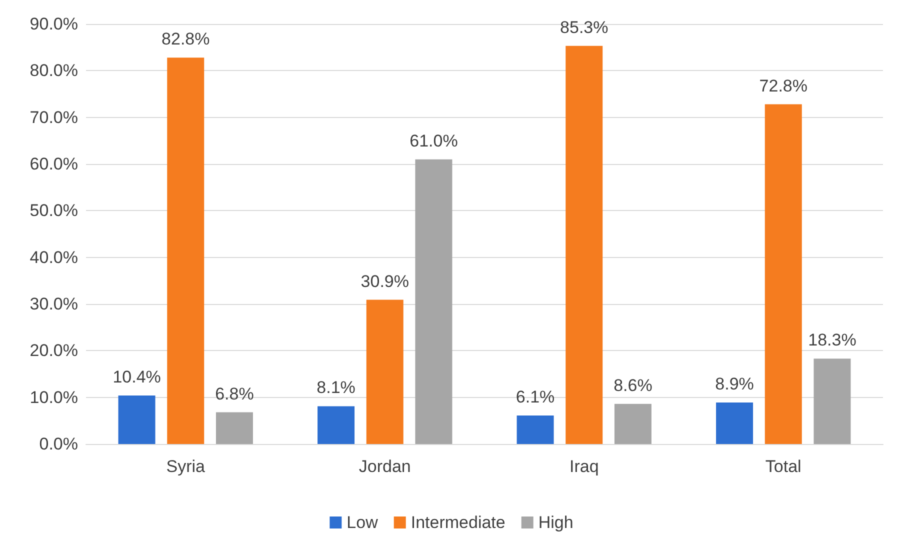 Image resolution: width=903 pixels, height=540 pixels. I want to click on y-tick-label: 30.0%, so click(54, 304).